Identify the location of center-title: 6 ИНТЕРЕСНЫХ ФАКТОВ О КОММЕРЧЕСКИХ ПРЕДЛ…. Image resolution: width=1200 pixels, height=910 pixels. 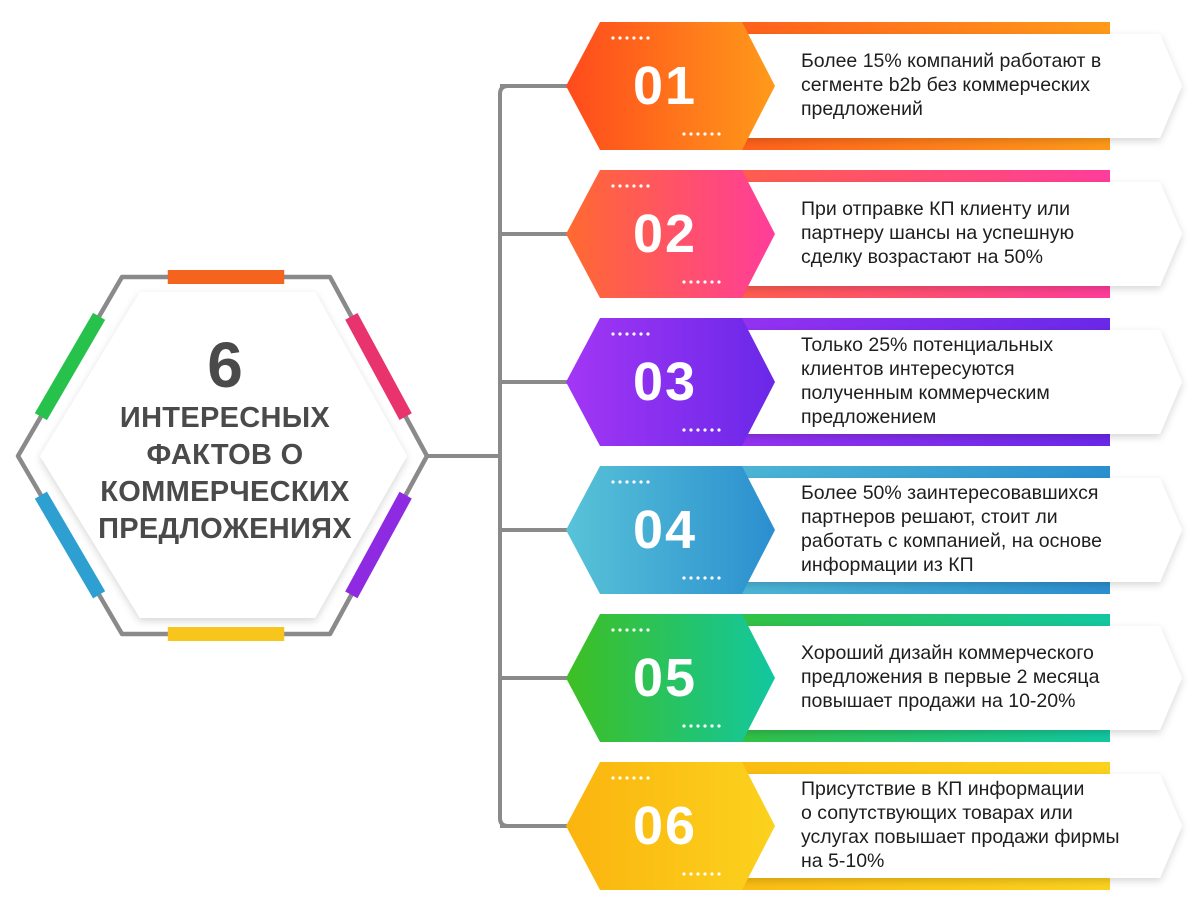
(225, 439).